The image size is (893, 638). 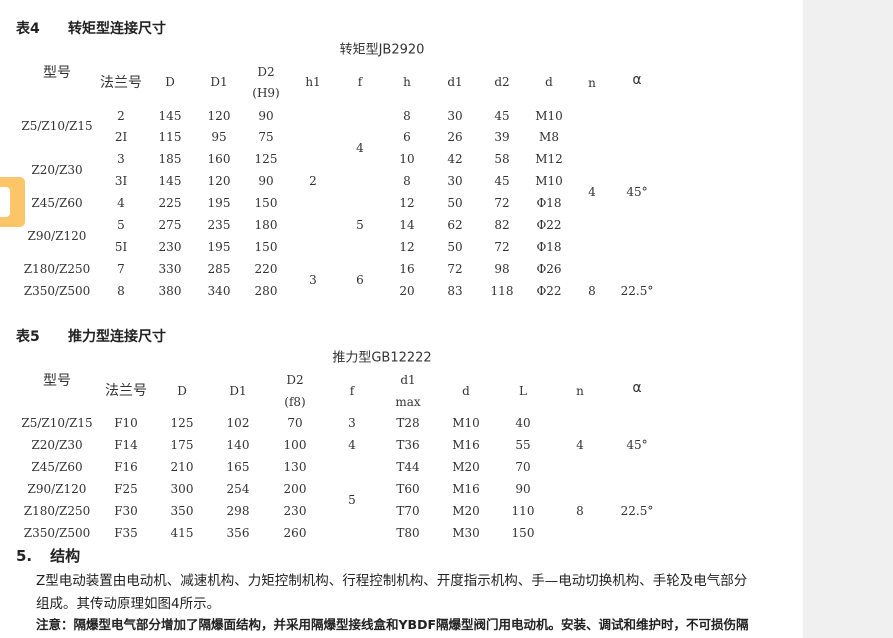 I want to click on table-cell: 210, so click(x=182, y=467).